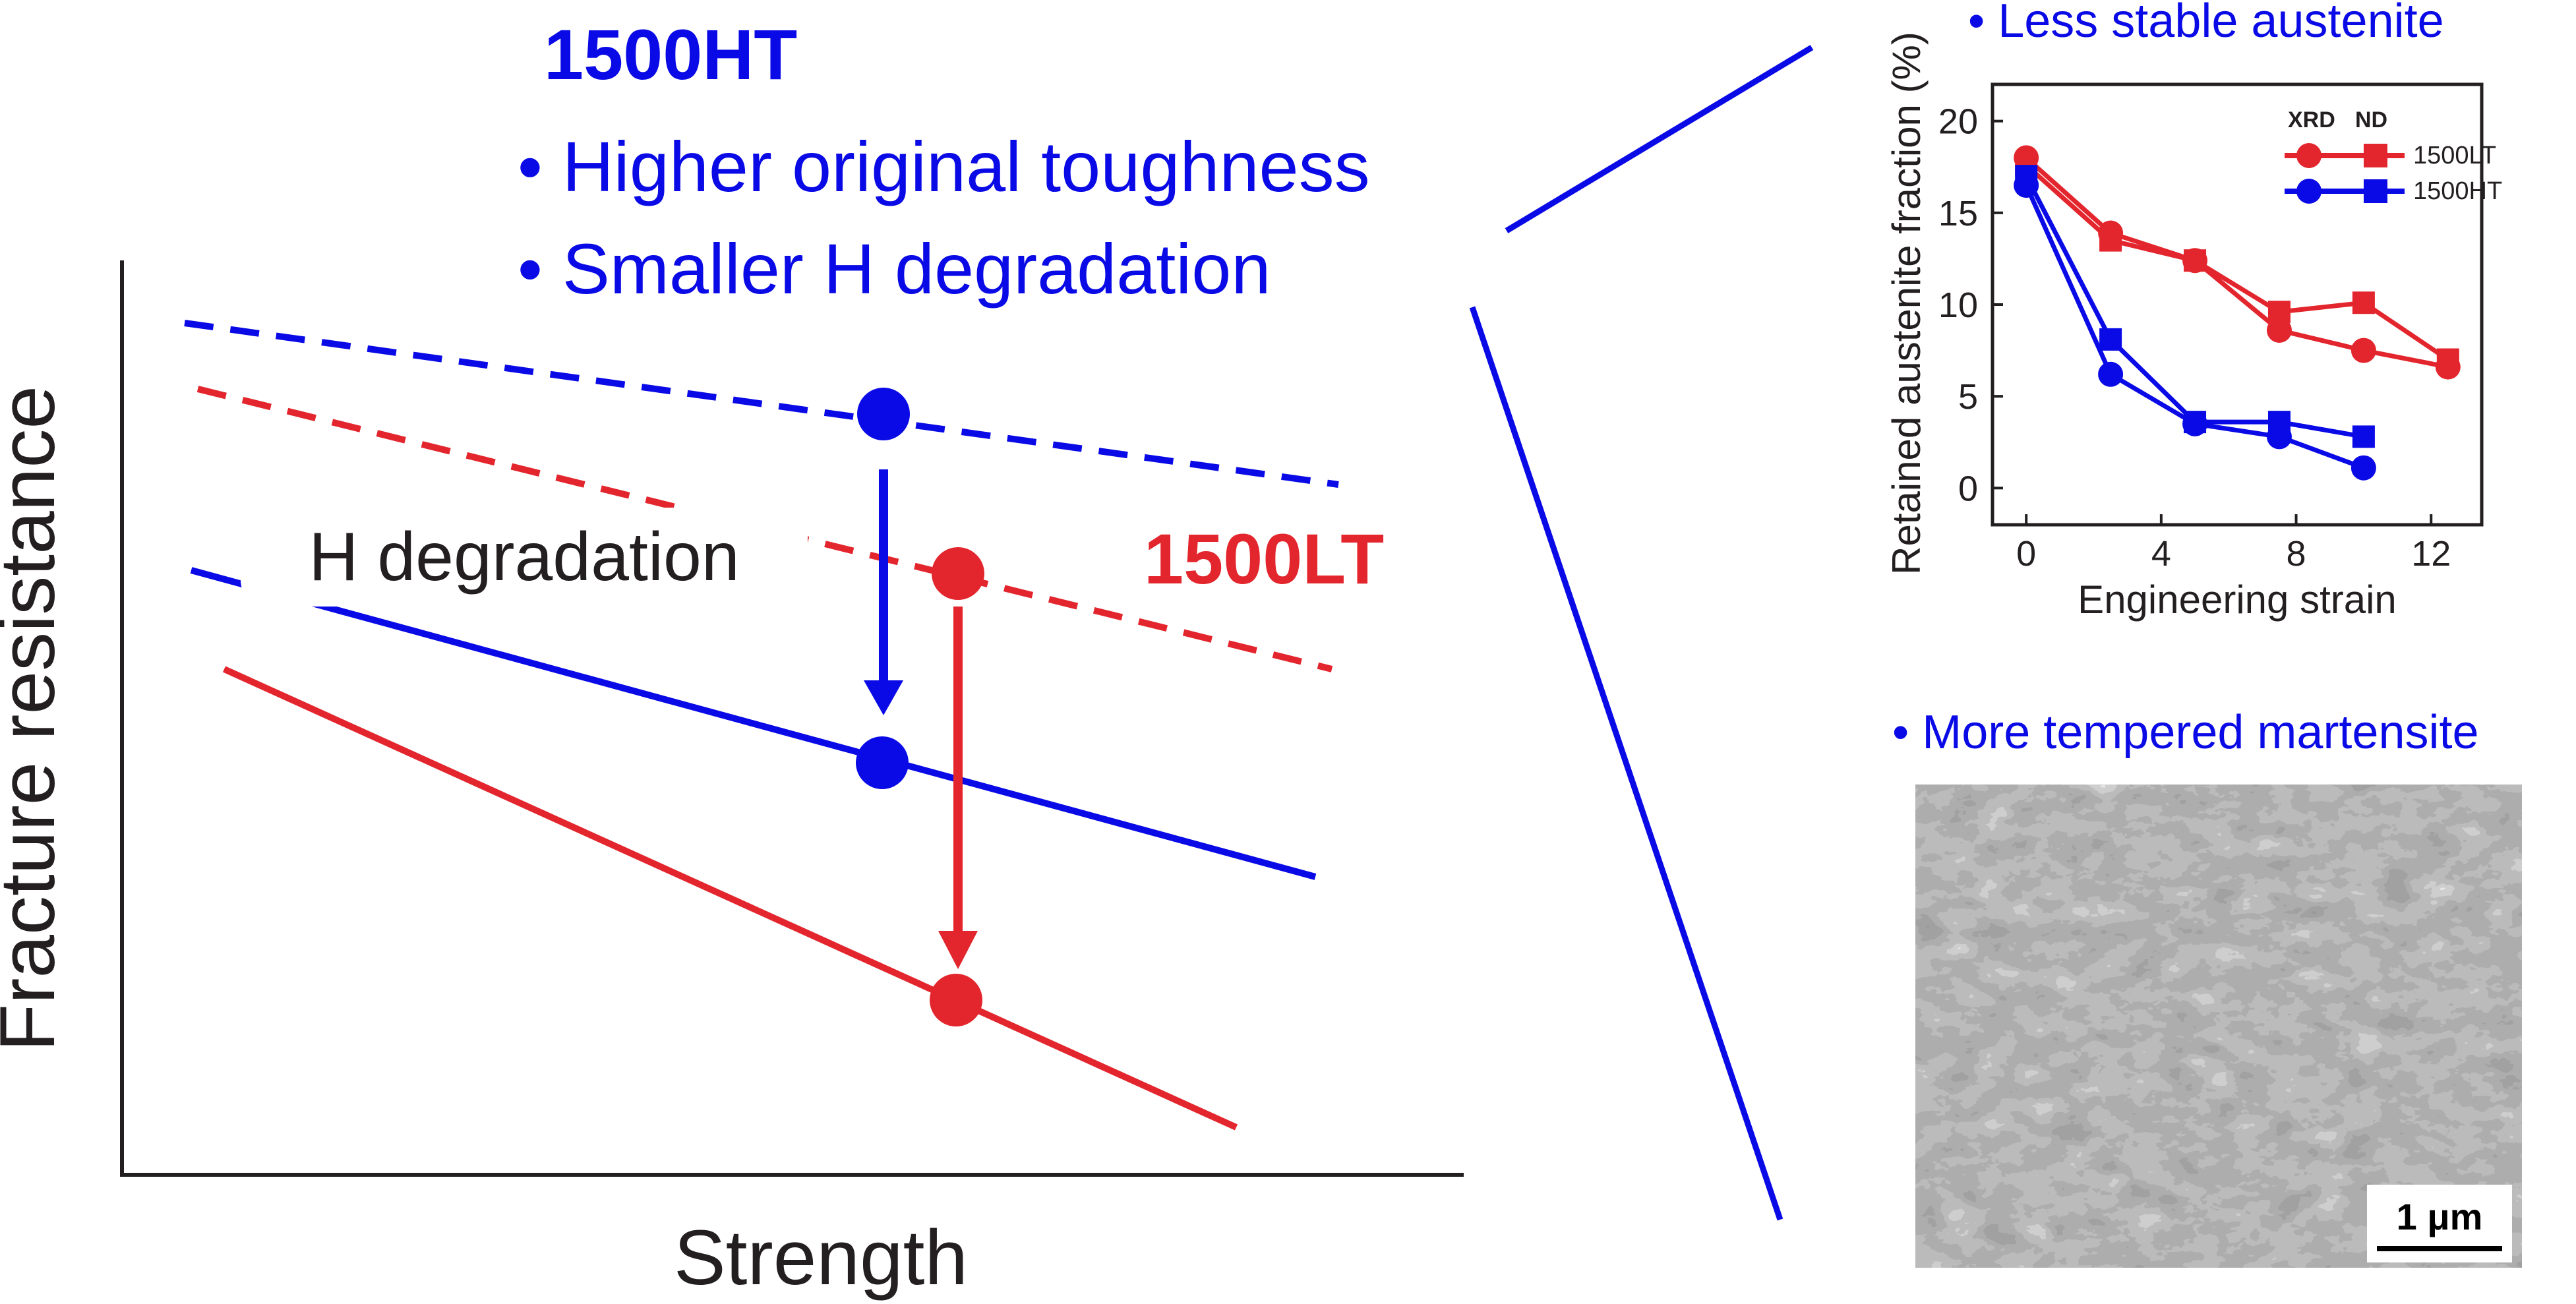 This screenshot has width=2576, height=1304. What do you see at coordinates (944, 166) in the screenshot?
I see `ht-bullet-1: • Higher original toughness` at bounding box center [944, 166].